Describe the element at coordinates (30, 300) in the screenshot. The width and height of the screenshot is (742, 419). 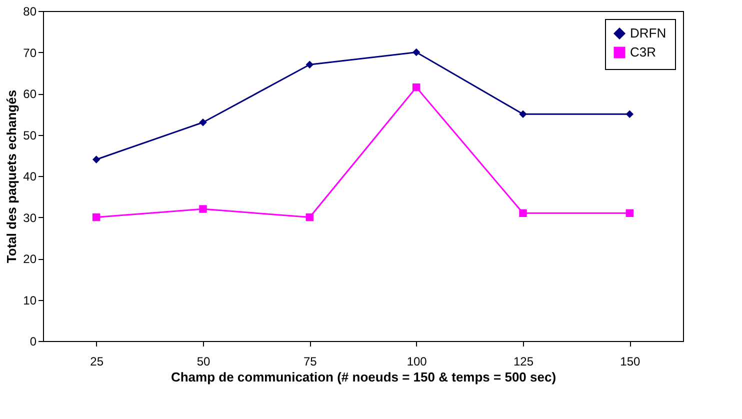
I see `y-tick-label: 10` at that location.